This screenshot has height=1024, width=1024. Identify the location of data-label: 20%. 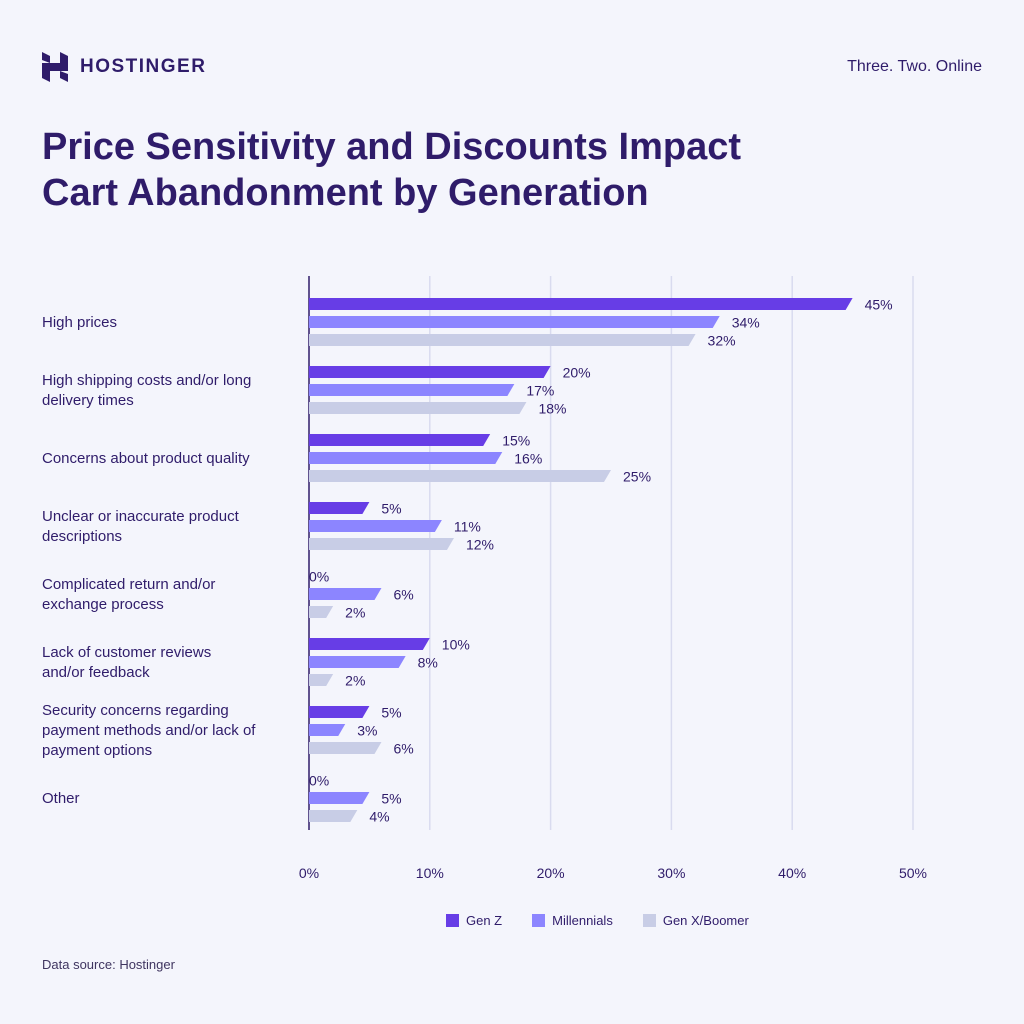
(577, 373).